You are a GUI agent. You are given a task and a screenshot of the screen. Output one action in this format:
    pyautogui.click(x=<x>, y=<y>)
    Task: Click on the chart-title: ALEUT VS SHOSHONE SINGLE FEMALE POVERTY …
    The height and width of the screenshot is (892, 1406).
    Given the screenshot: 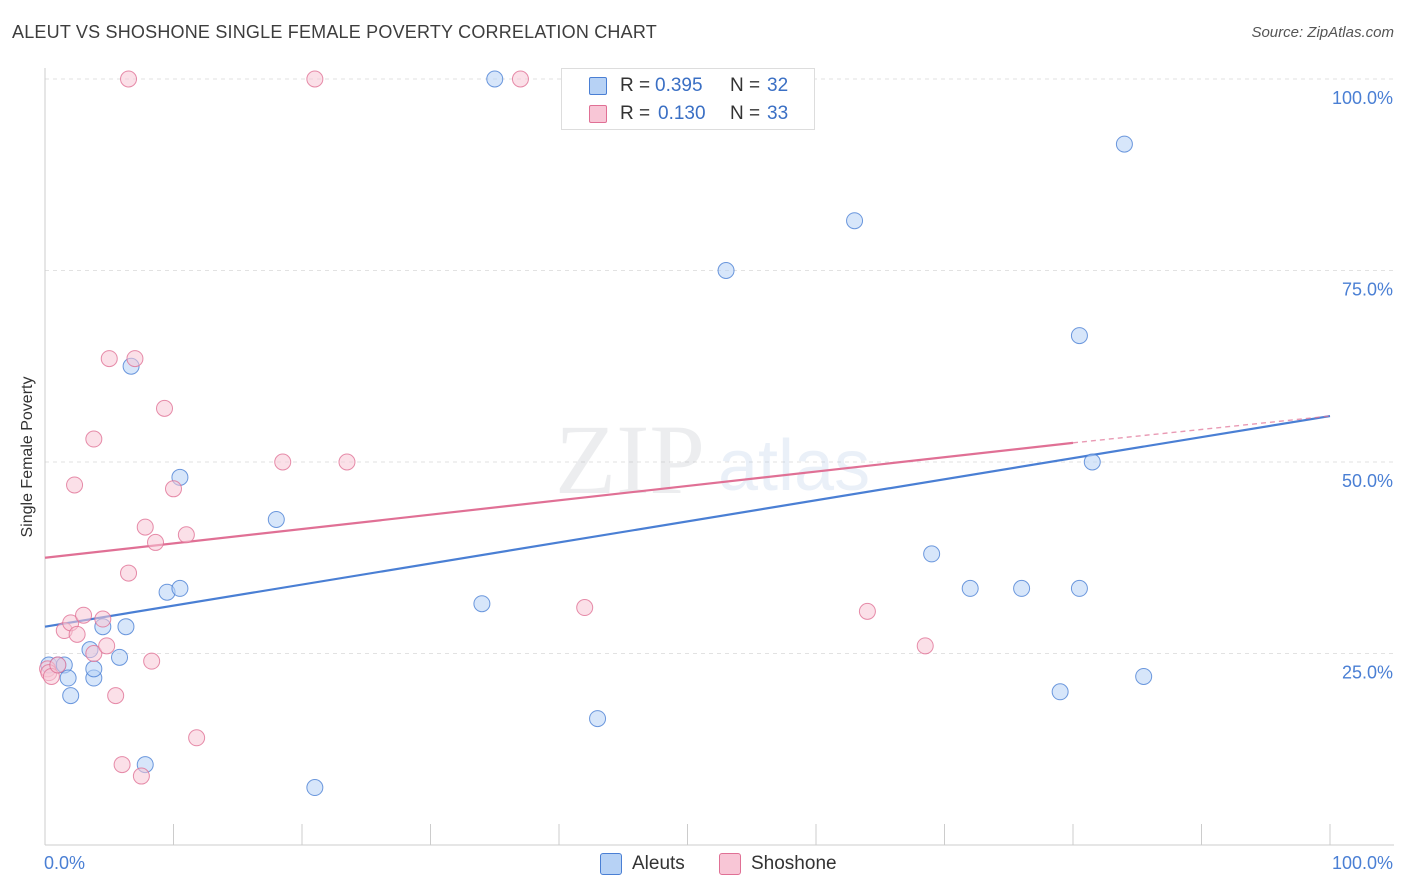 What is the action you would take?
    pyautogui.click(x=334, y=32)
    